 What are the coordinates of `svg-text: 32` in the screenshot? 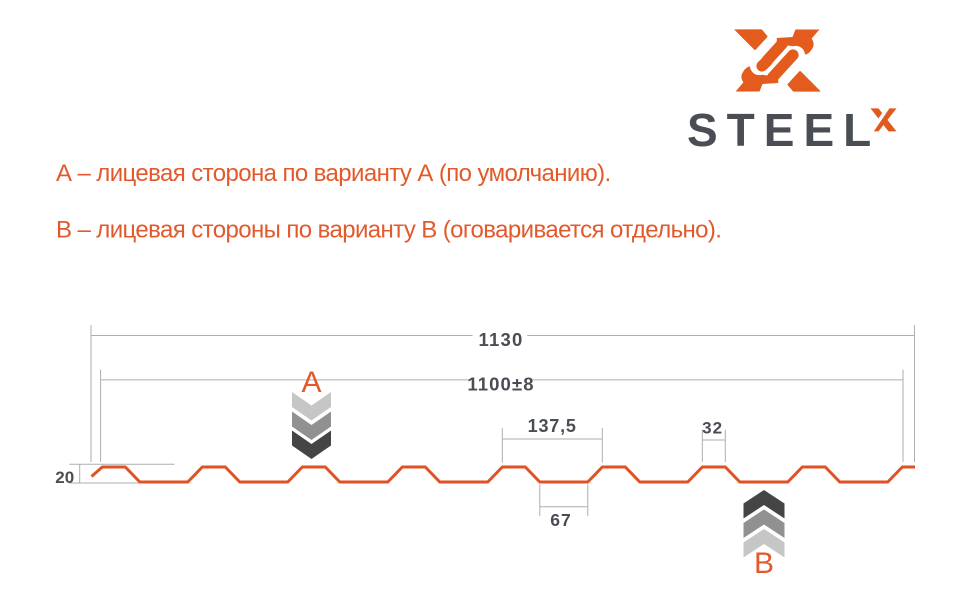 It's located at (712, 428).